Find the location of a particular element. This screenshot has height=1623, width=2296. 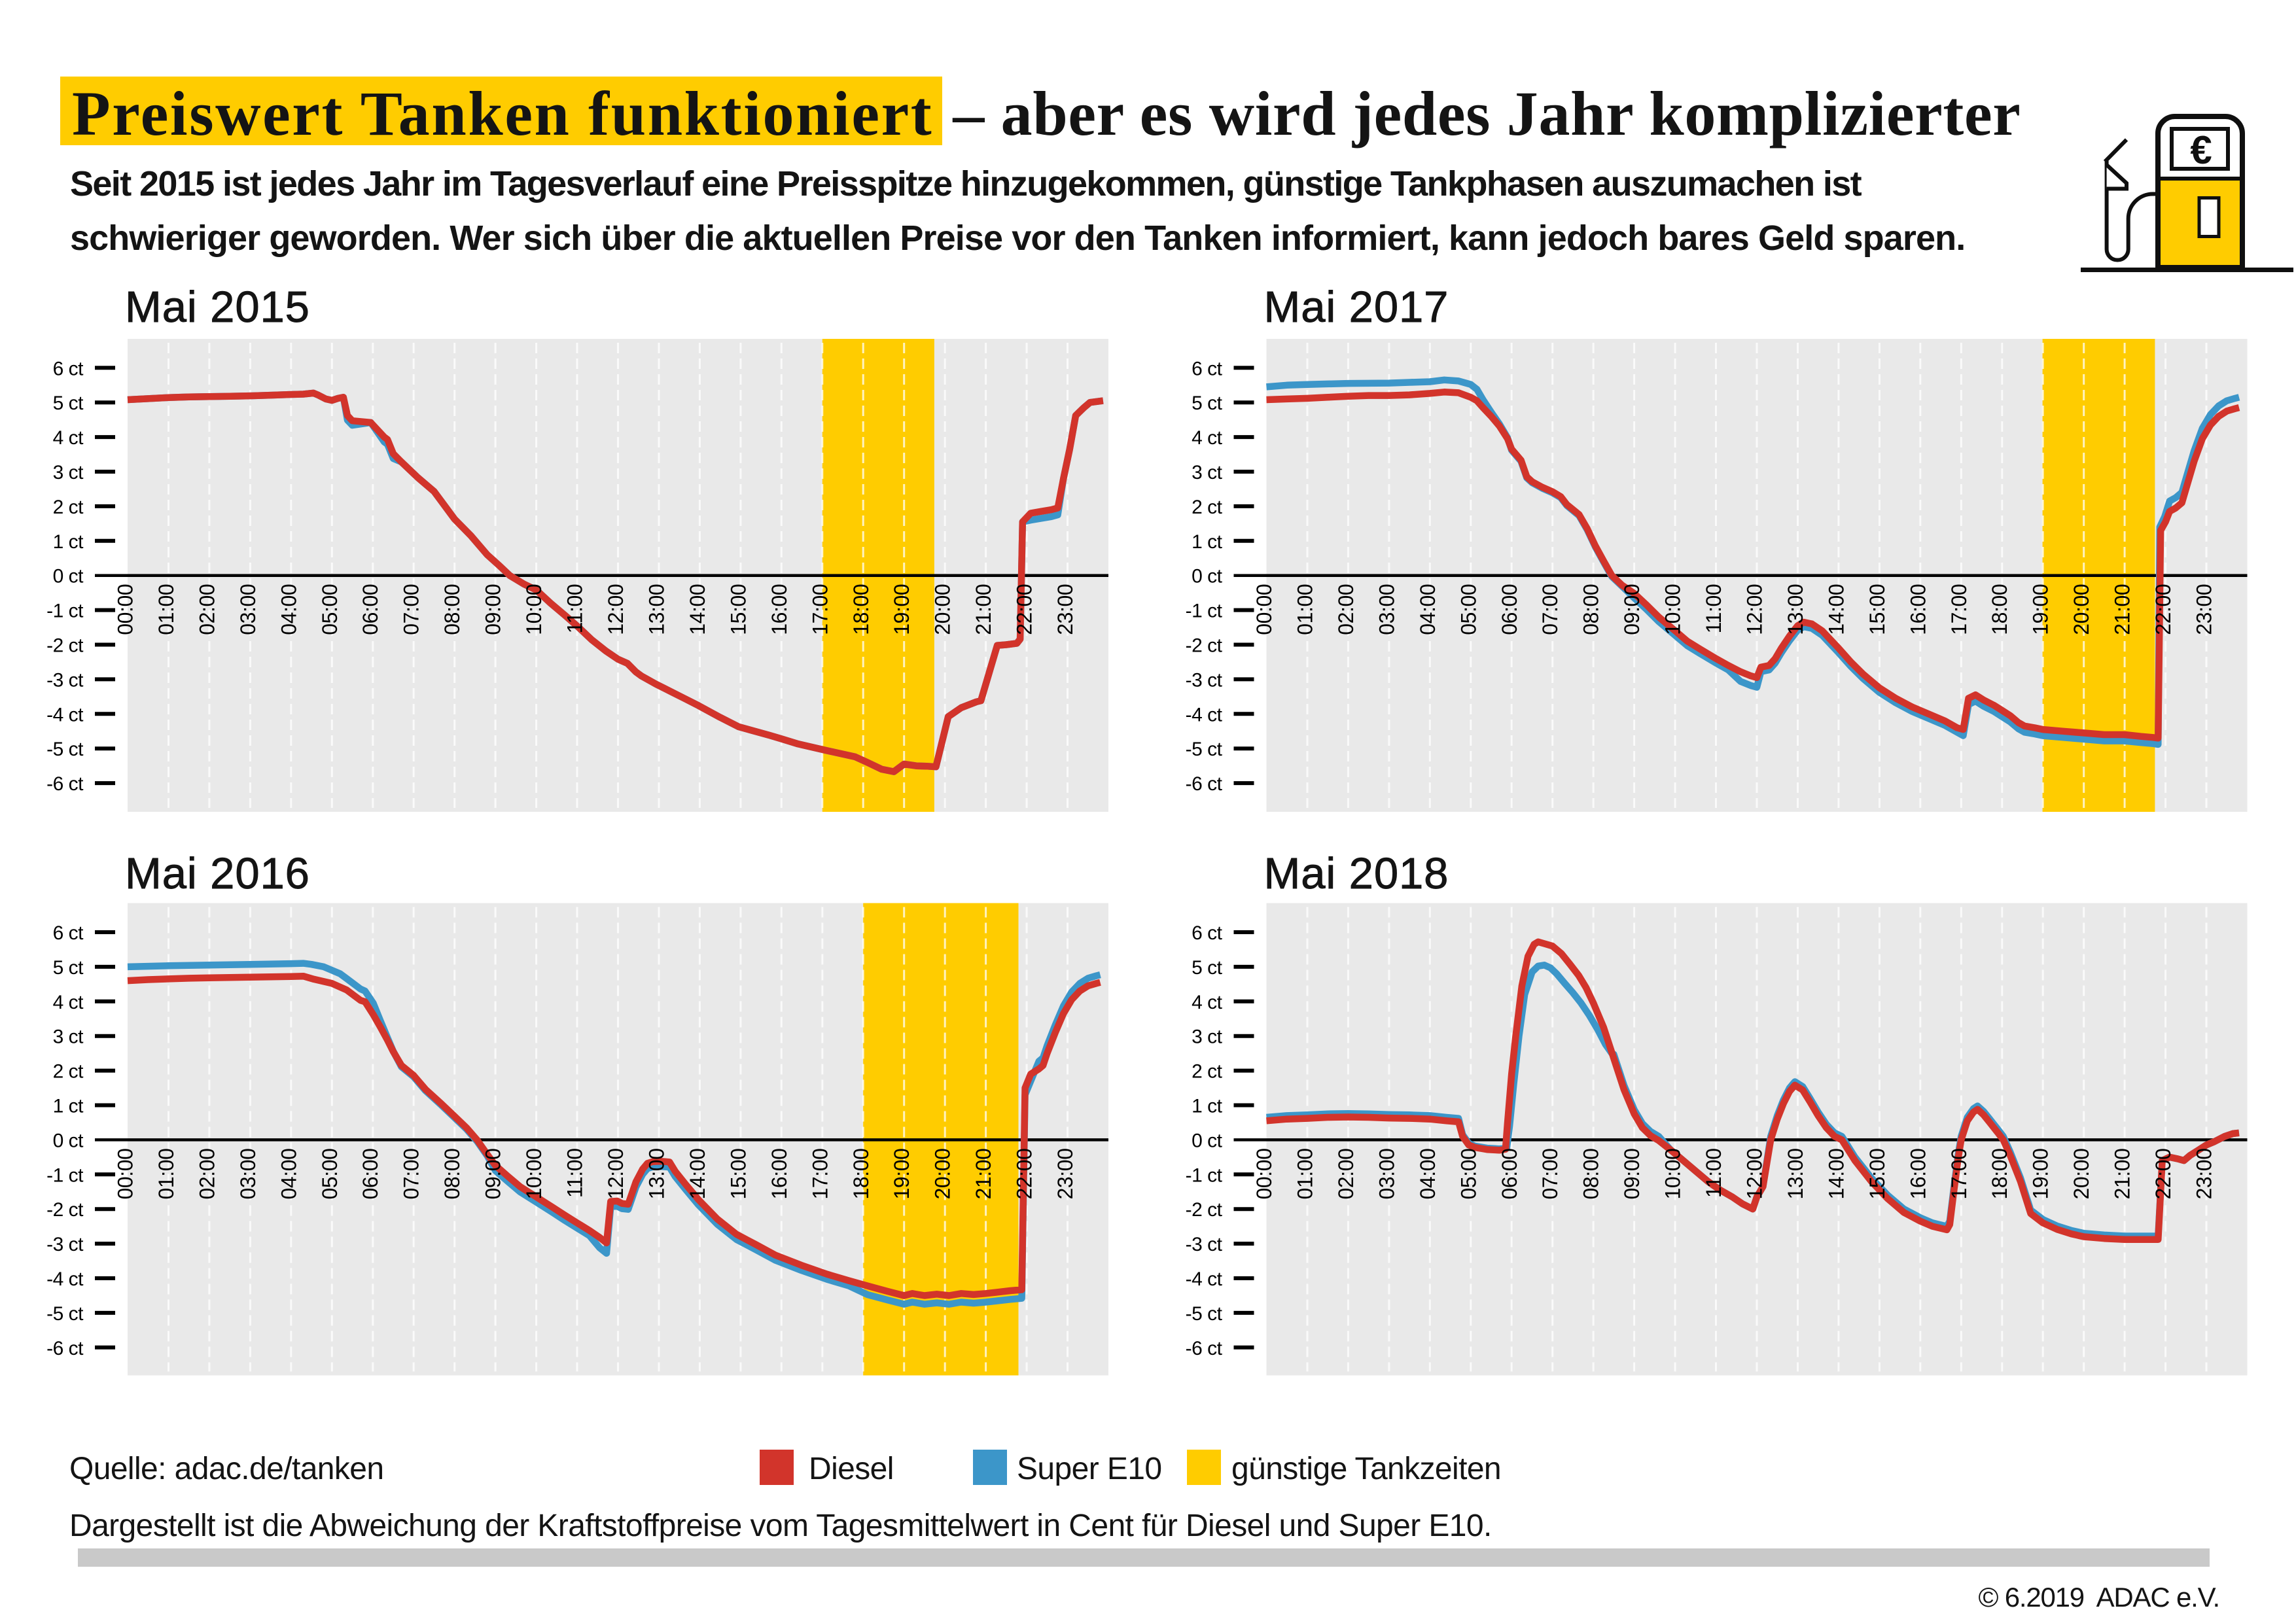

svg-text: 15:00 is located at coordinates (1877, 610).